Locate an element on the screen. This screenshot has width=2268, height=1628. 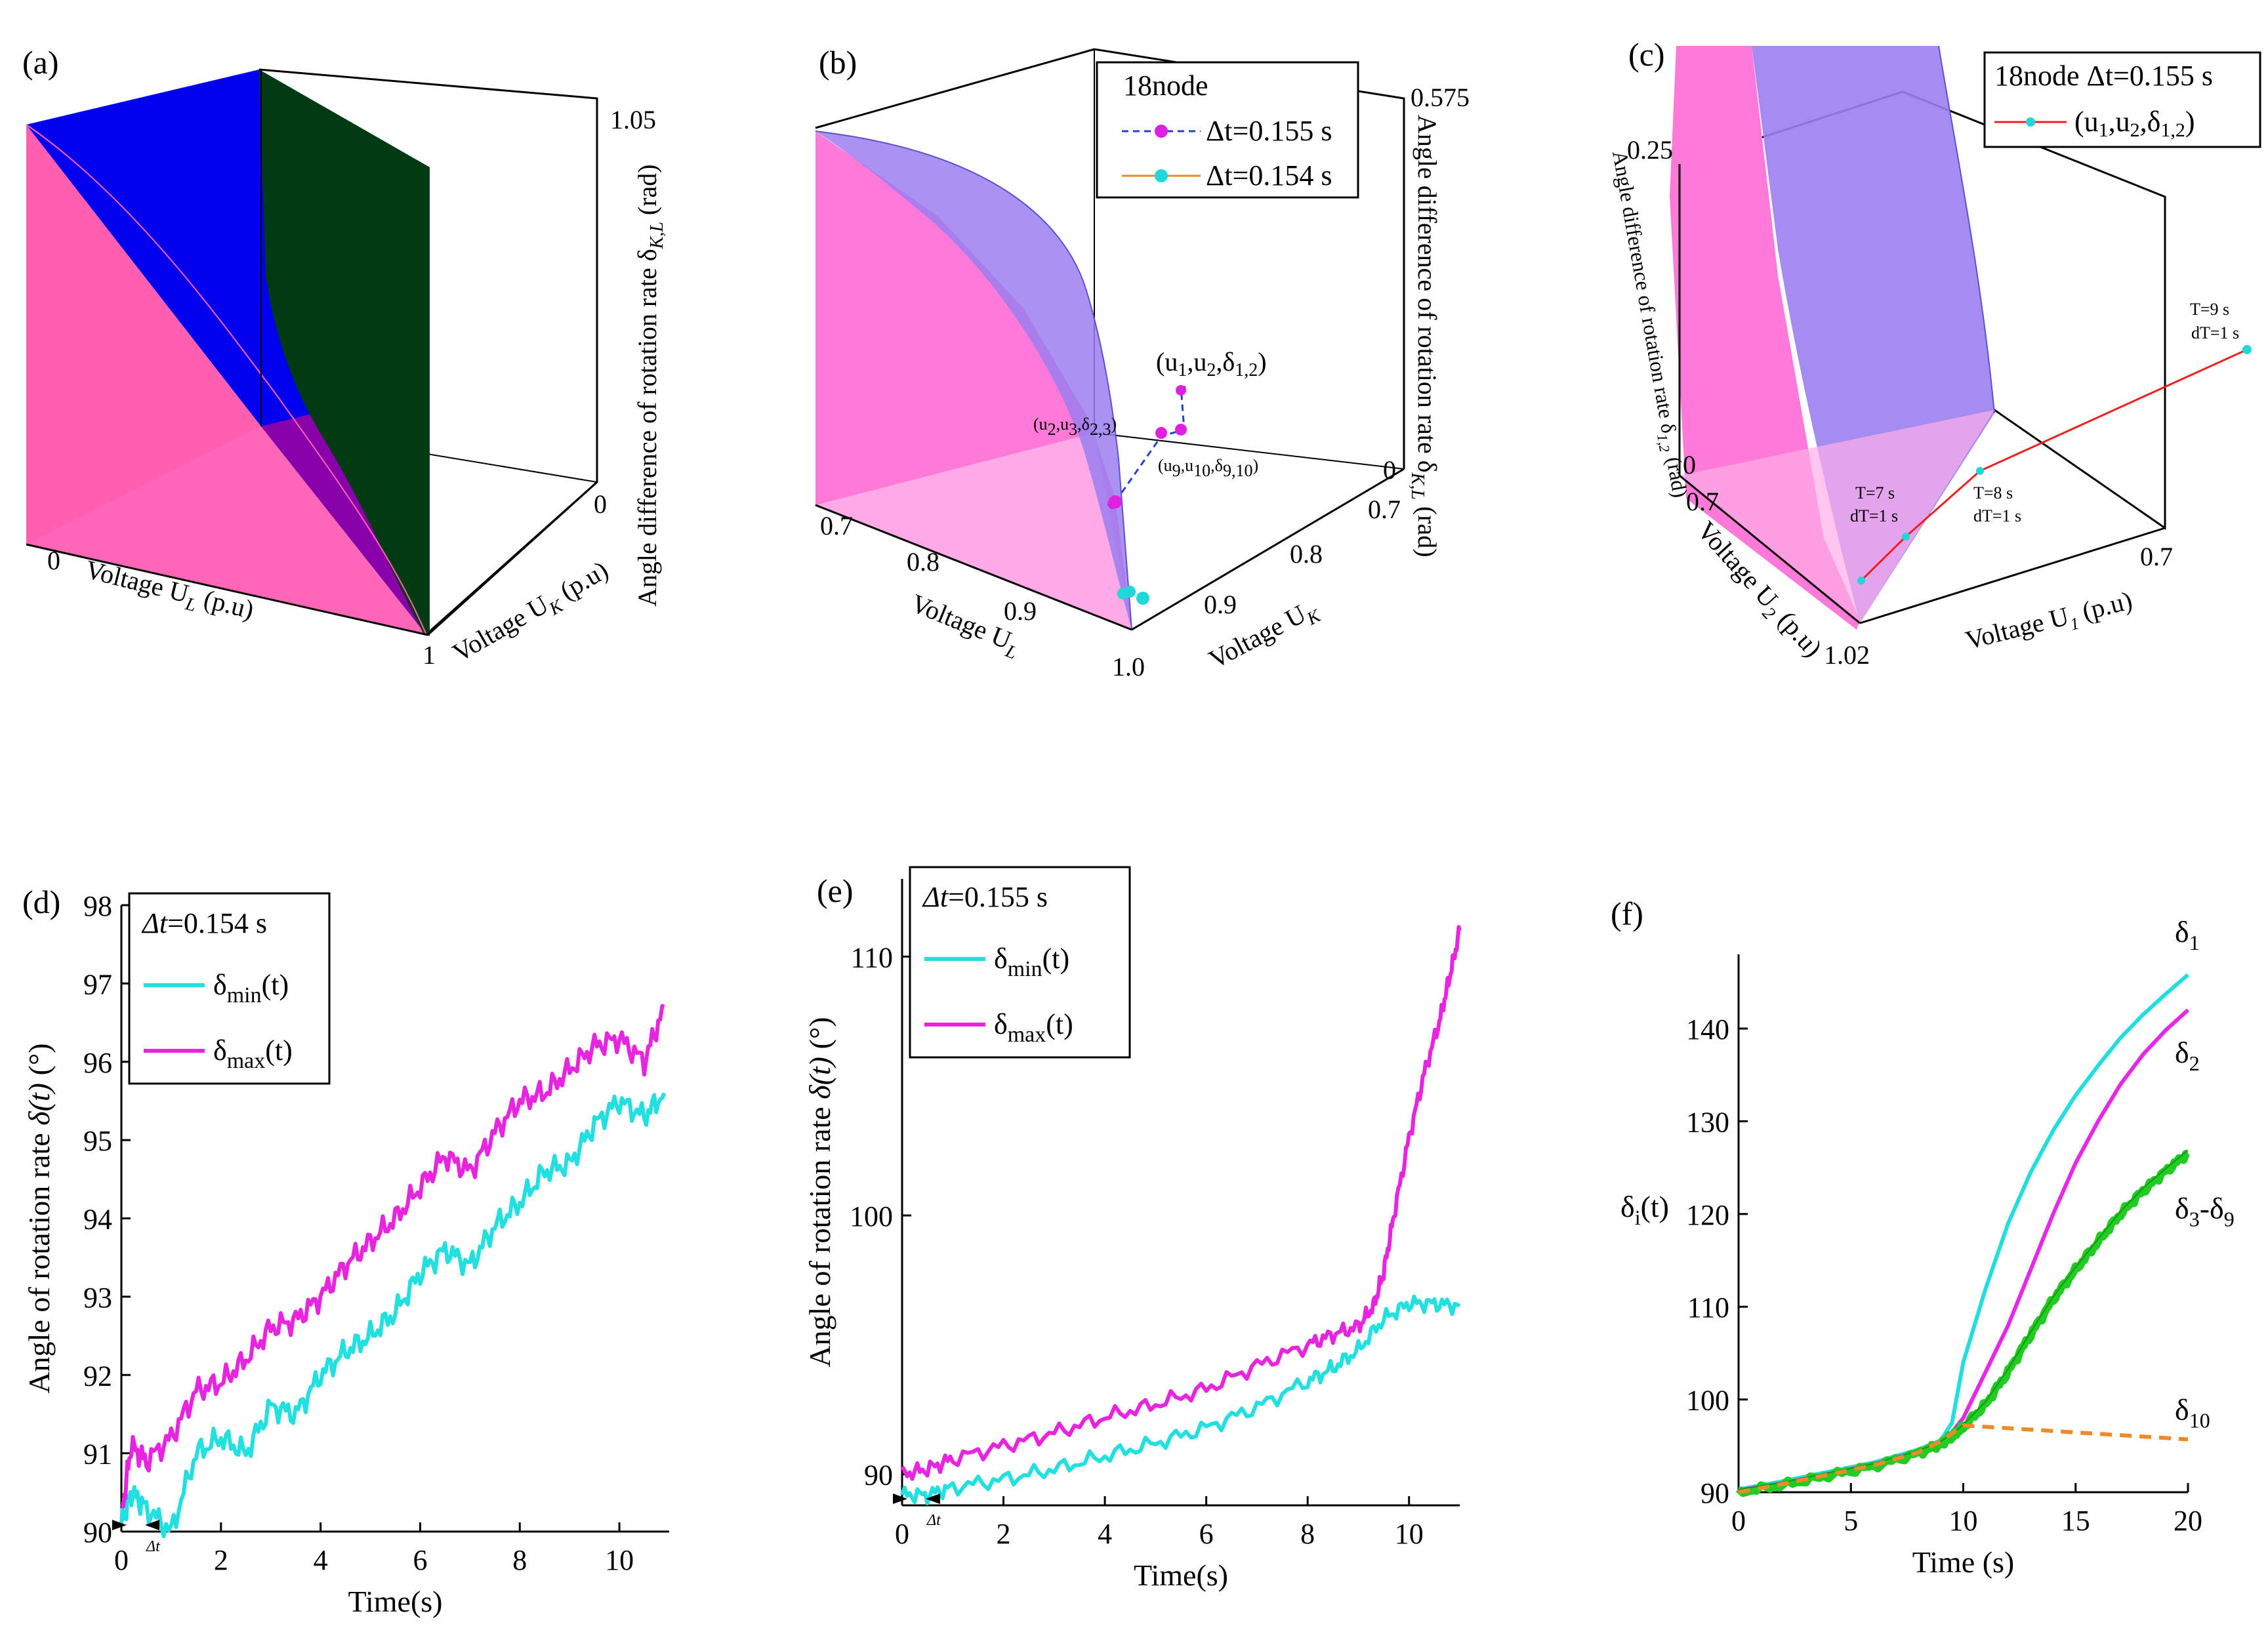
chart-f-xtick-label: 20 is located at coordinates (2188, 1521).